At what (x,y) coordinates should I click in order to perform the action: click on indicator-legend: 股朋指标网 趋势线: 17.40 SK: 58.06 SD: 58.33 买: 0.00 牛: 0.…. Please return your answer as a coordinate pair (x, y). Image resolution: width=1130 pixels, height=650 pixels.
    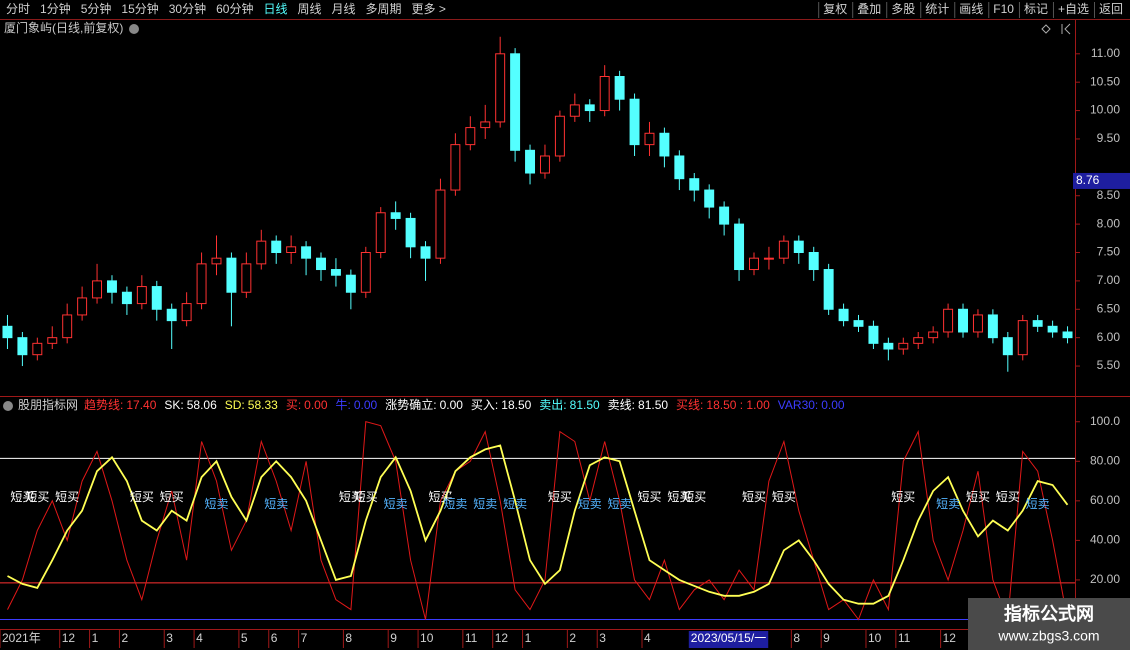
    Looking at the image, I should click on (431, 404).